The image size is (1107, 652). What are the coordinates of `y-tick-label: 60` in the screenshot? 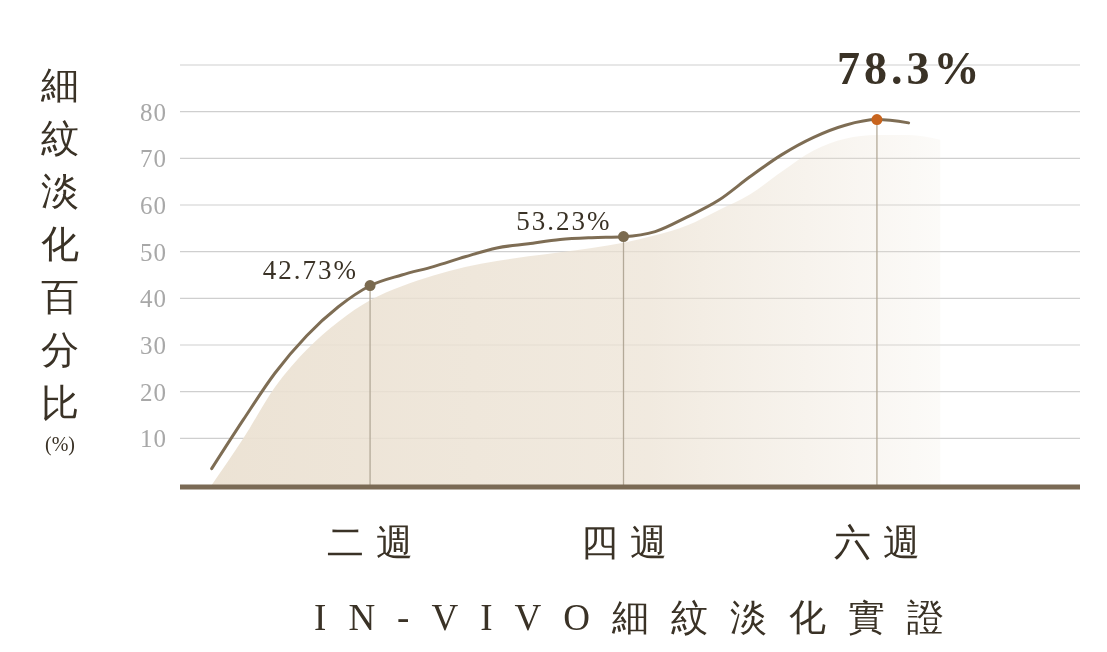 It's located at (153, 205).